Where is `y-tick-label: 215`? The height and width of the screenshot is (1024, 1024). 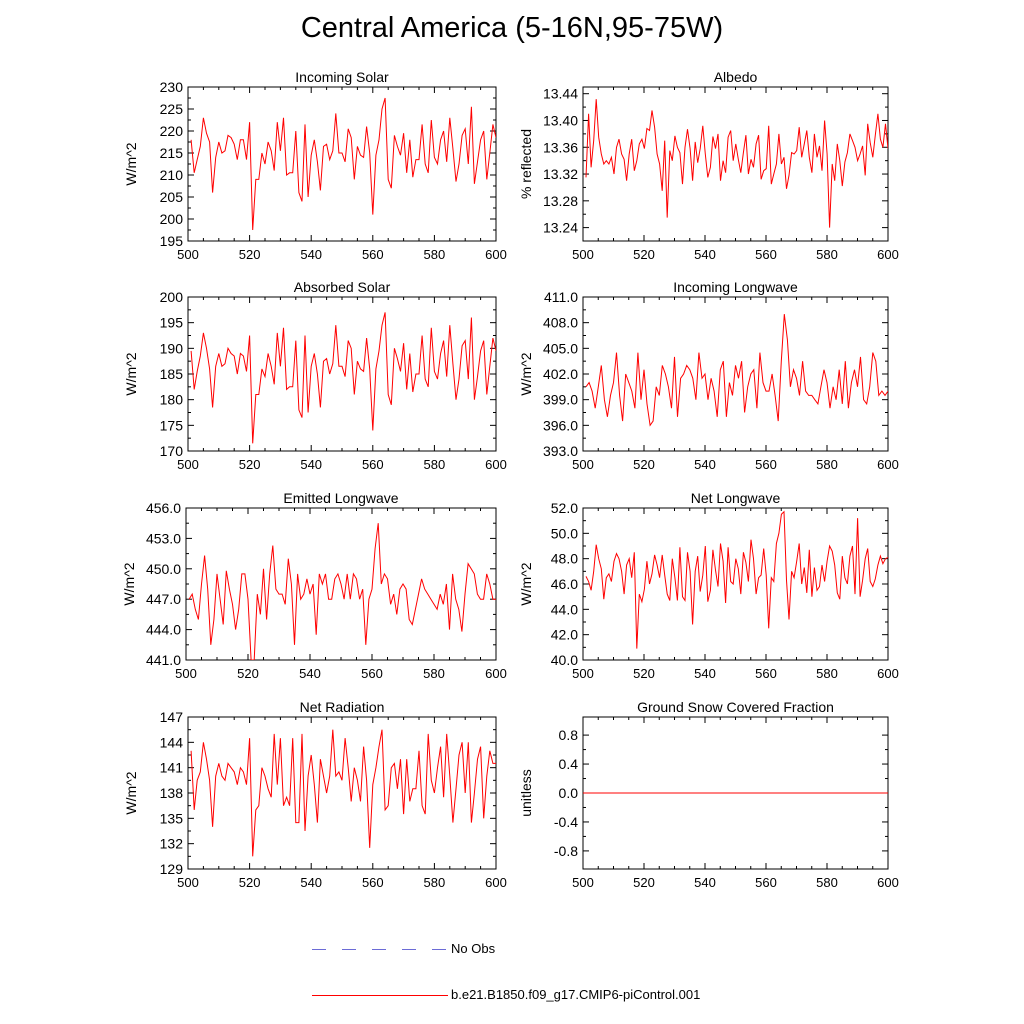
y-tick-label: 215 is located at coordinates (172, 153).